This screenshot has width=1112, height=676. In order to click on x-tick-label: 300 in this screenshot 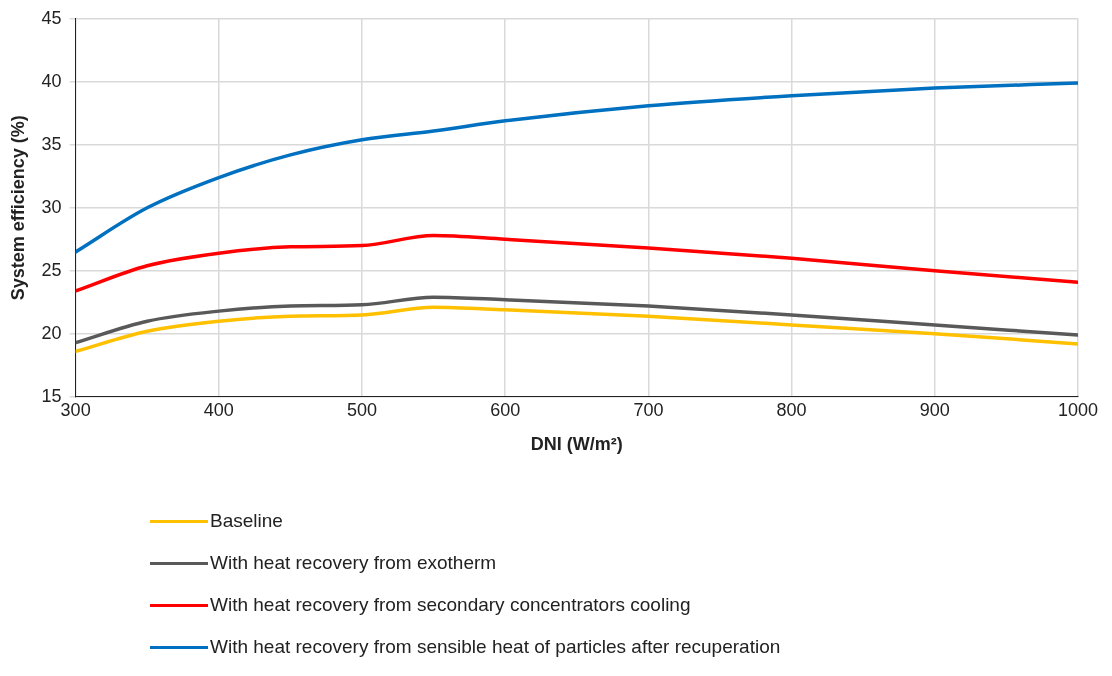, I will do `click(75, 409)`.